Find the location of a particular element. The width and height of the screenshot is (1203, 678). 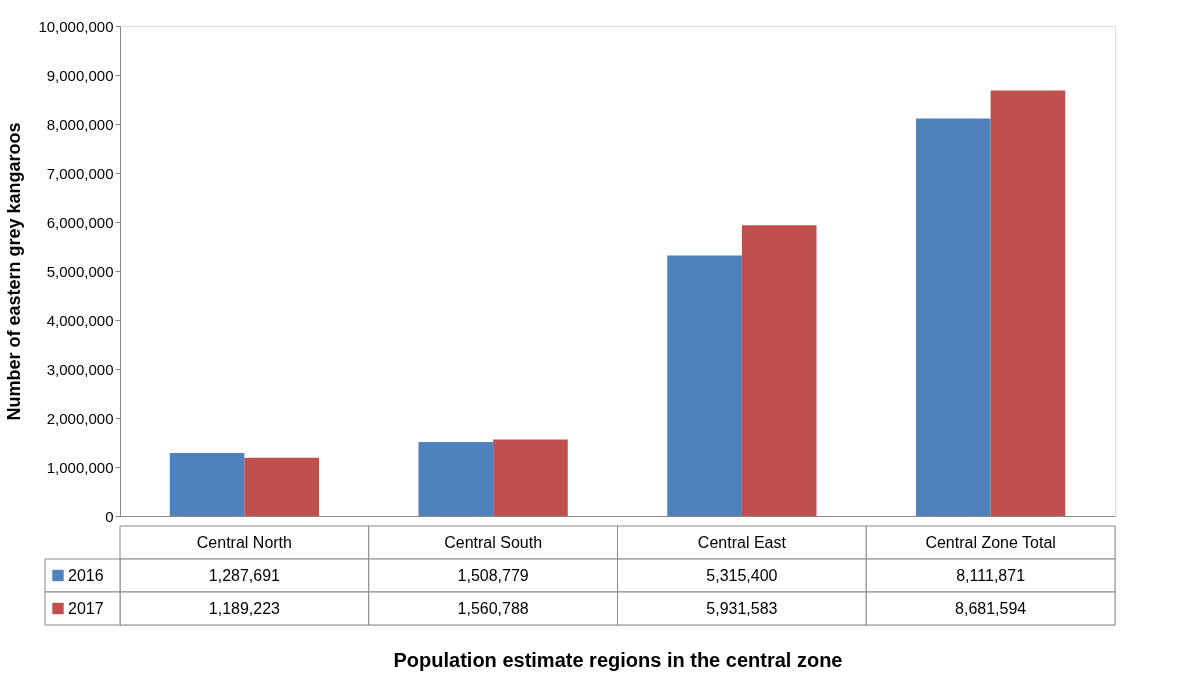

x-axis-title: Population estimate regions in the central zone is located at coordinates (618, 659).